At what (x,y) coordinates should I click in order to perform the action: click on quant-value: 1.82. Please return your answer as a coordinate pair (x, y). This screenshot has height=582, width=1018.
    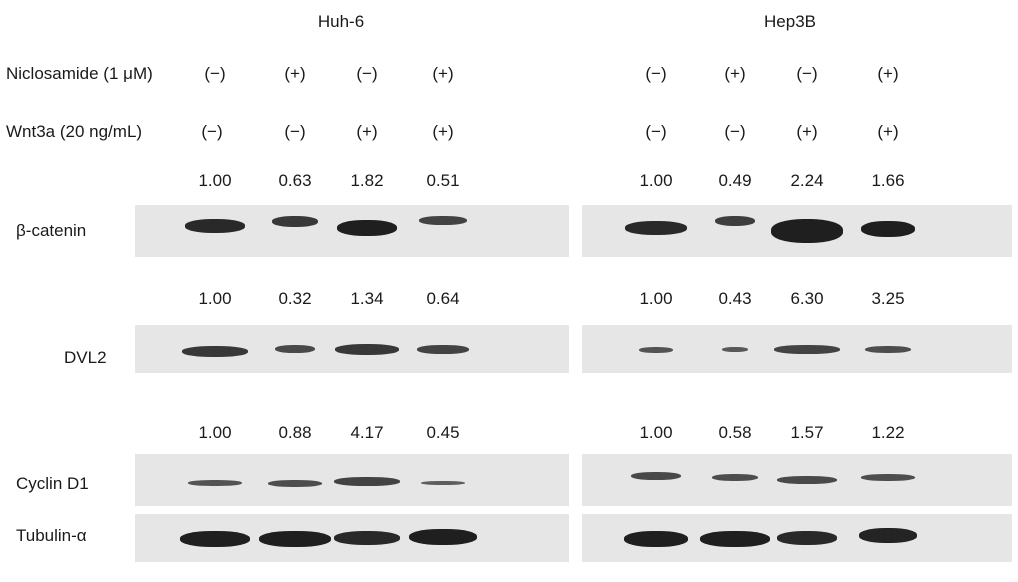
    Looking at the image, I should click on (367, 180).